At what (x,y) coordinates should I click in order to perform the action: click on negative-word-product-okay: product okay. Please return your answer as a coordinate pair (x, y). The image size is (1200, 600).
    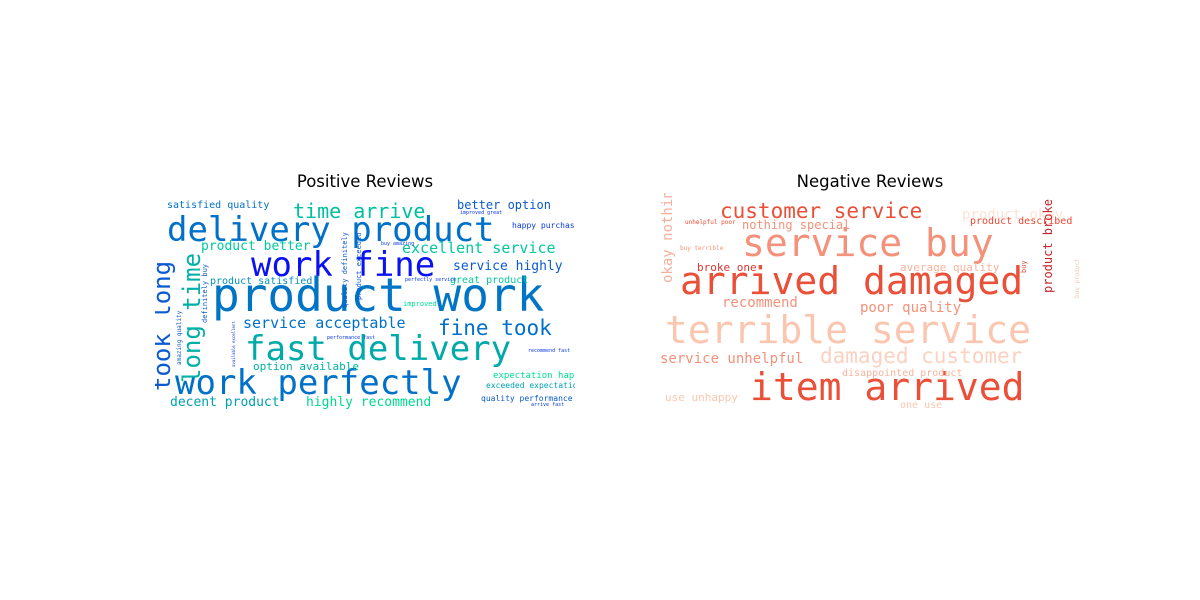
    Looking at the image, I should click on (1012, 215).